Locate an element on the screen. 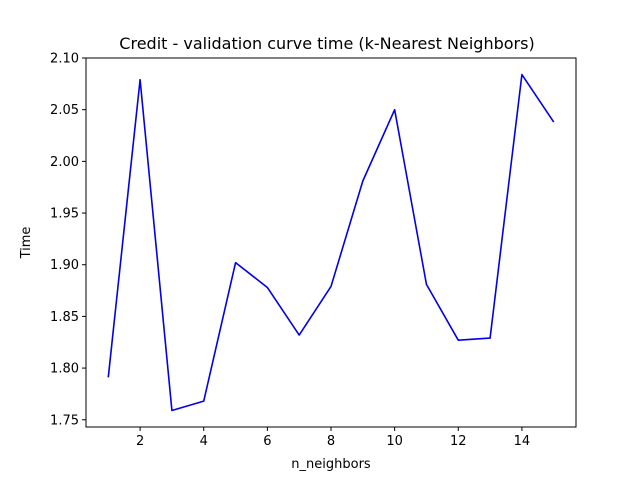 The width and height of the screenshot is (640, 480). y-tick-label: 1.75 is located at coordinates (64, 420).